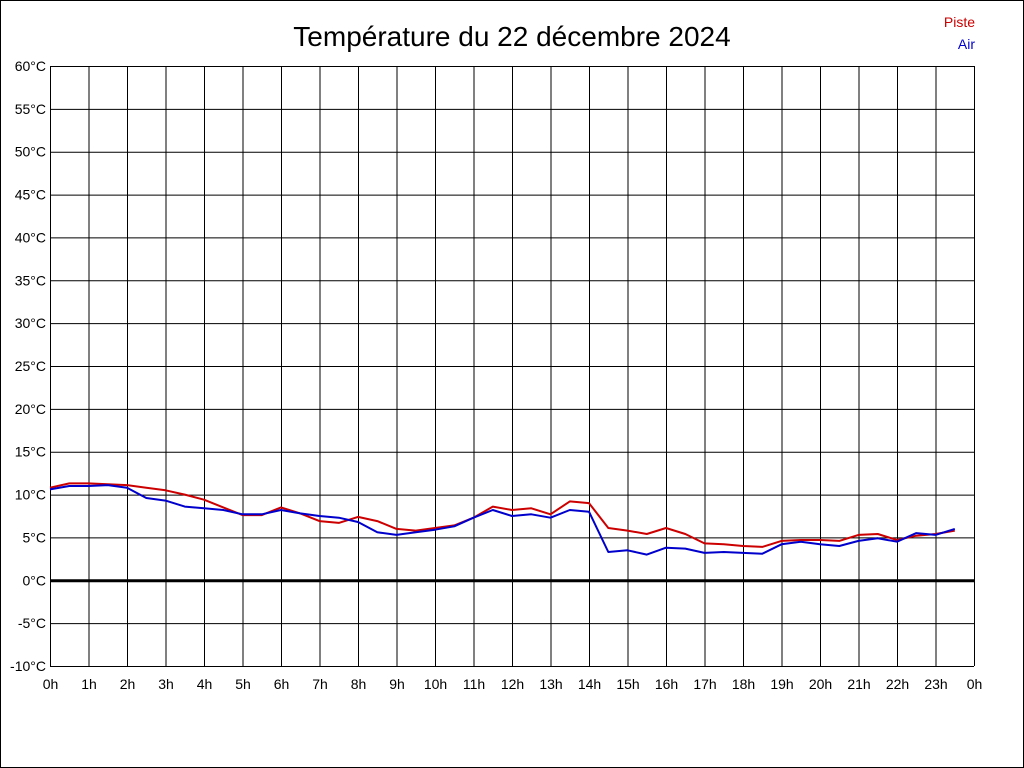 This screenshot has width=1024, height=768. What do you see at coordinates (397, 684) in the screenshot?
I see `x-tick-label: 9h` at bounding box center [397, 684].